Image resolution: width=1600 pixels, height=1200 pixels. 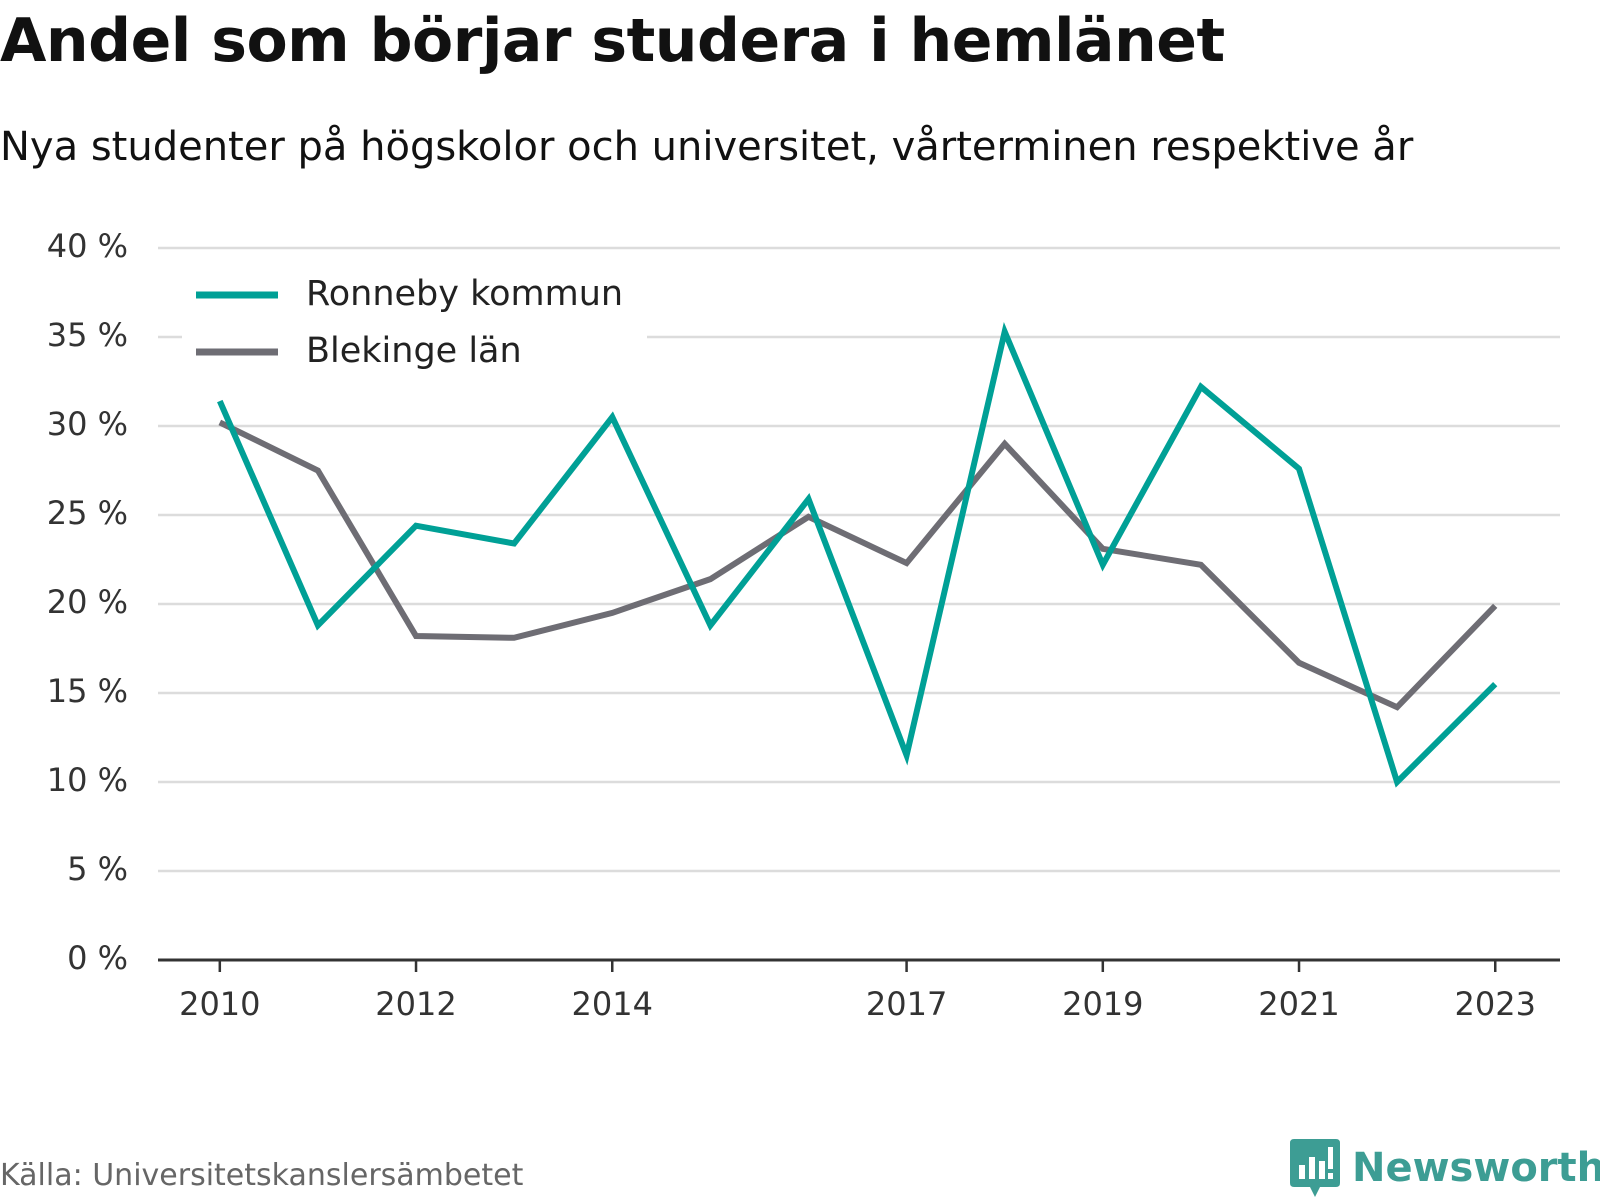 I want to click on y-tick-label-20: 20 %, so click(x=87, y=602).